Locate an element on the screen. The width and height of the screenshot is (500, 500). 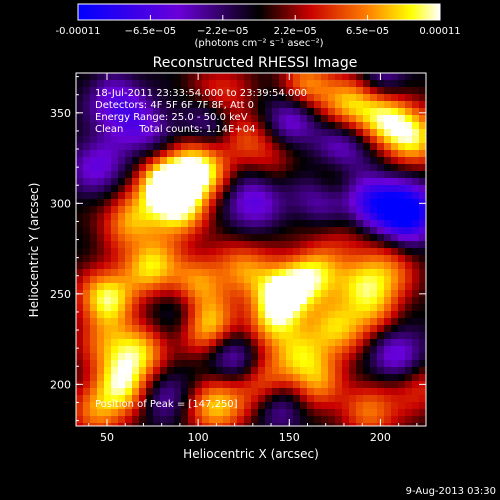
y-tick-label: 300 is located at coordinates (60, 203).